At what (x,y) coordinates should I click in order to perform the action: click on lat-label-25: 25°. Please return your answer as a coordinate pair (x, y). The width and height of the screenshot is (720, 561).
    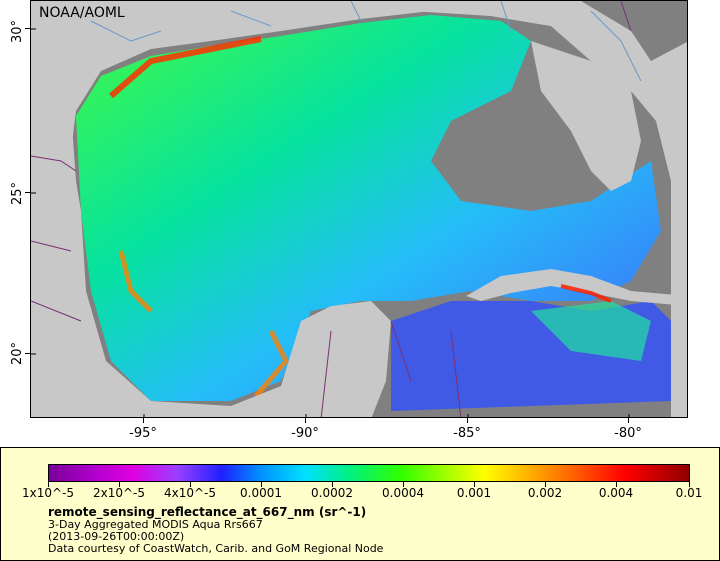
    Looking at the image, I should click on (17, 194).